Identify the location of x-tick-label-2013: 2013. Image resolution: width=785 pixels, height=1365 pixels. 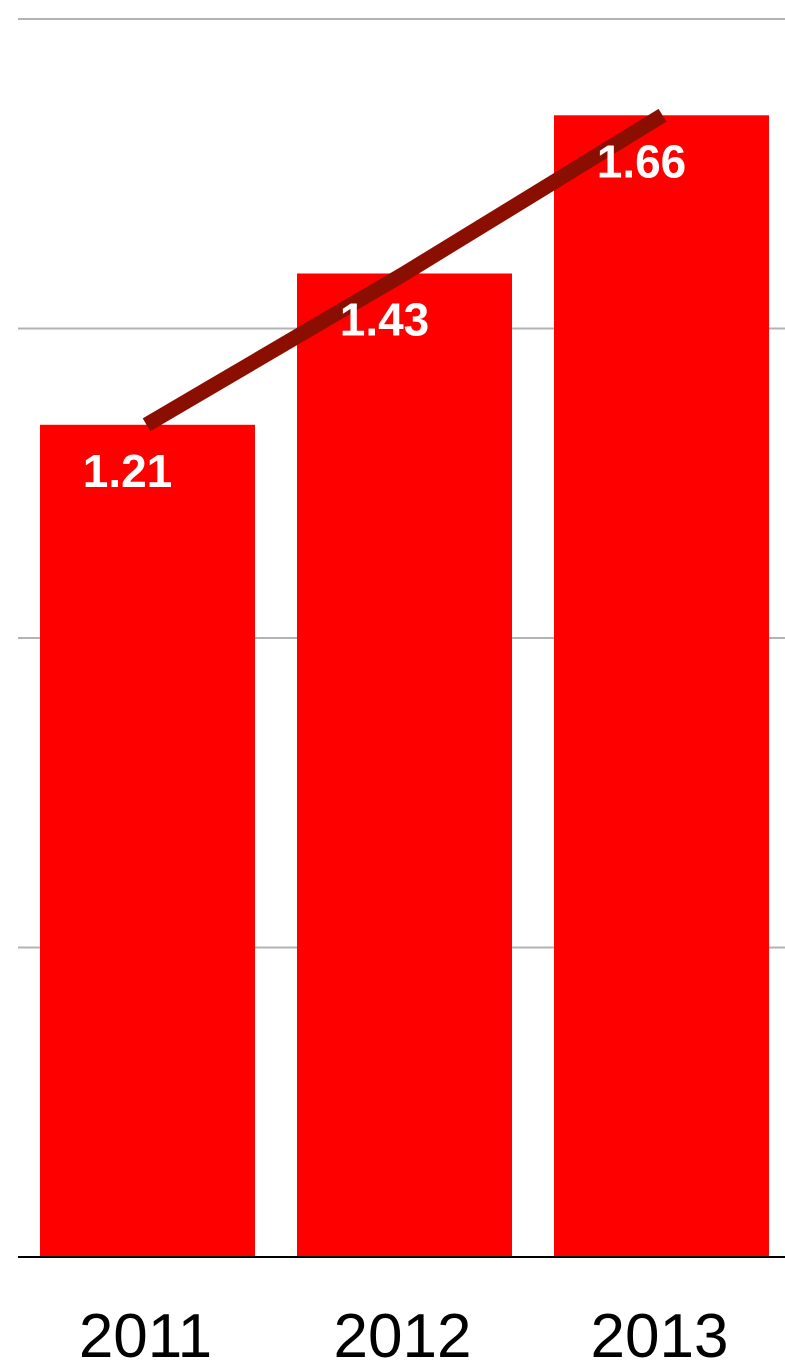
(660, 1333).